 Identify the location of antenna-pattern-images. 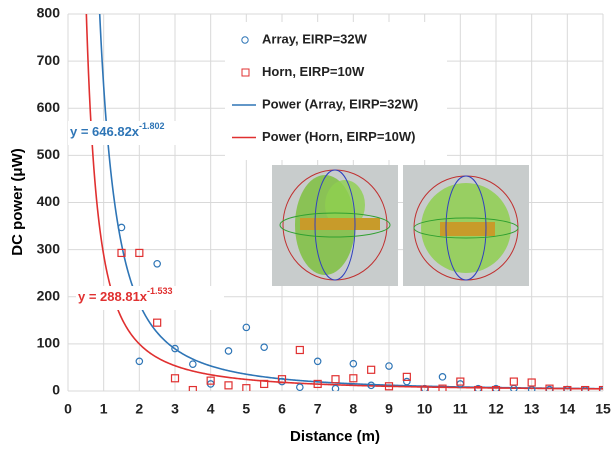
(400, 225).